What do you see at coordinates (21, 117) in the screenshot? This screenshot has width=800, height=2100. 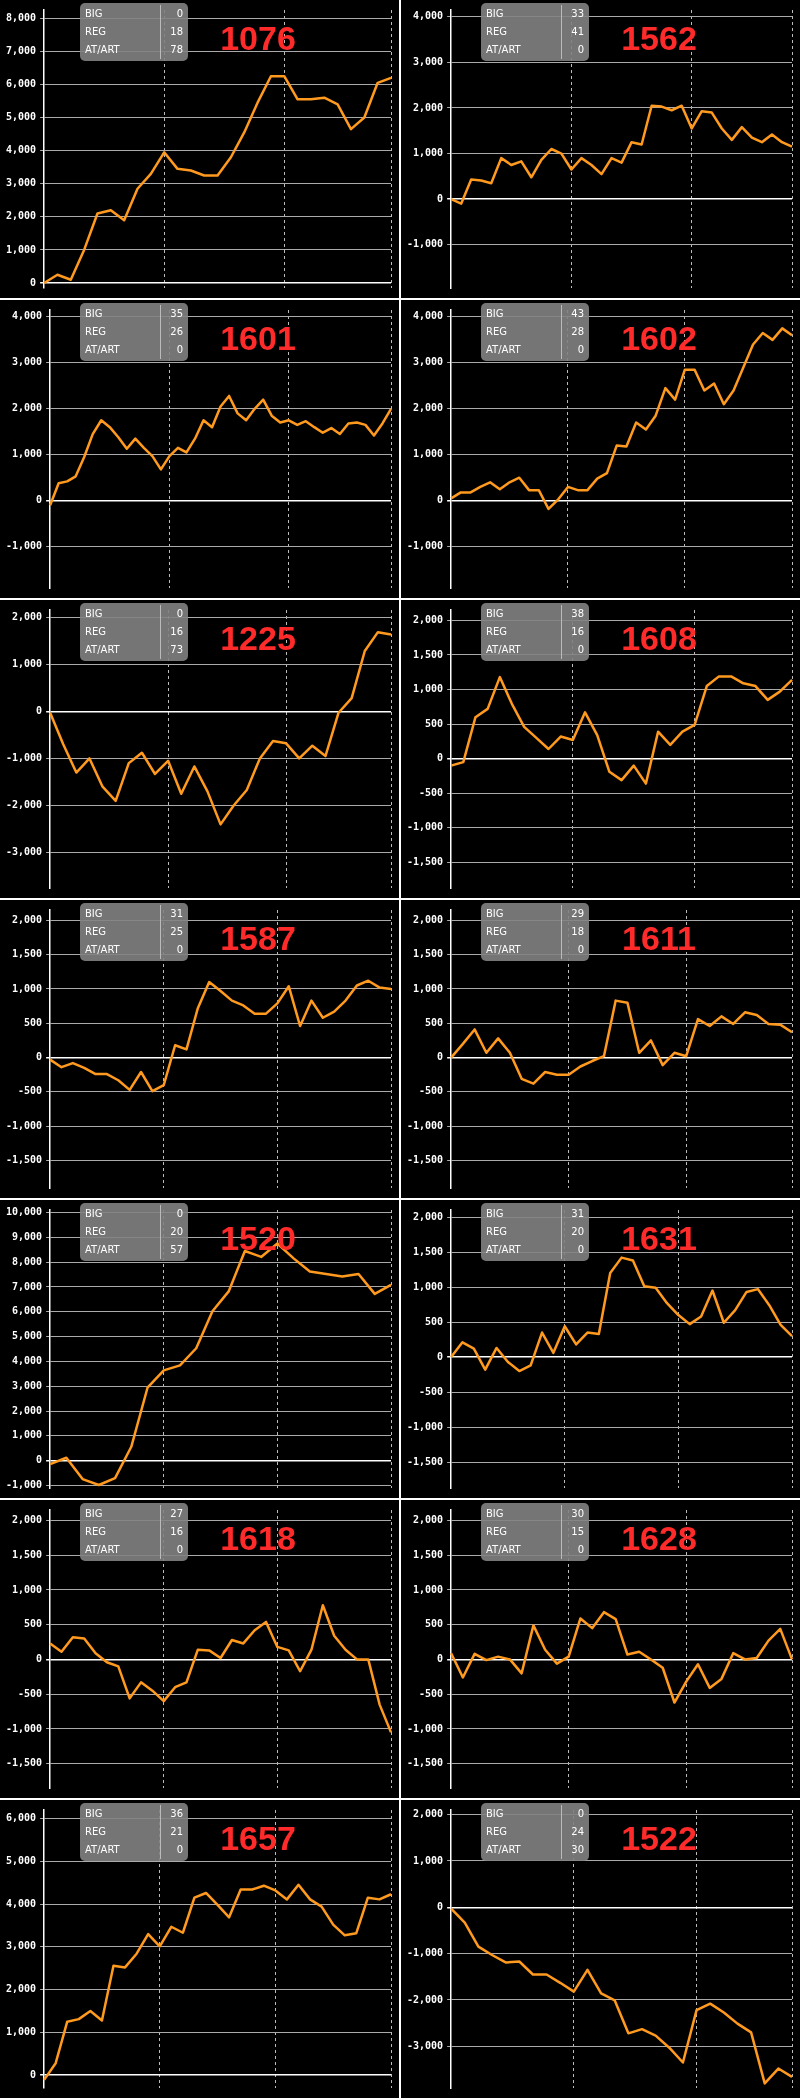 I see `y-tick-label: 5,000` at bounding box center [21, 117].